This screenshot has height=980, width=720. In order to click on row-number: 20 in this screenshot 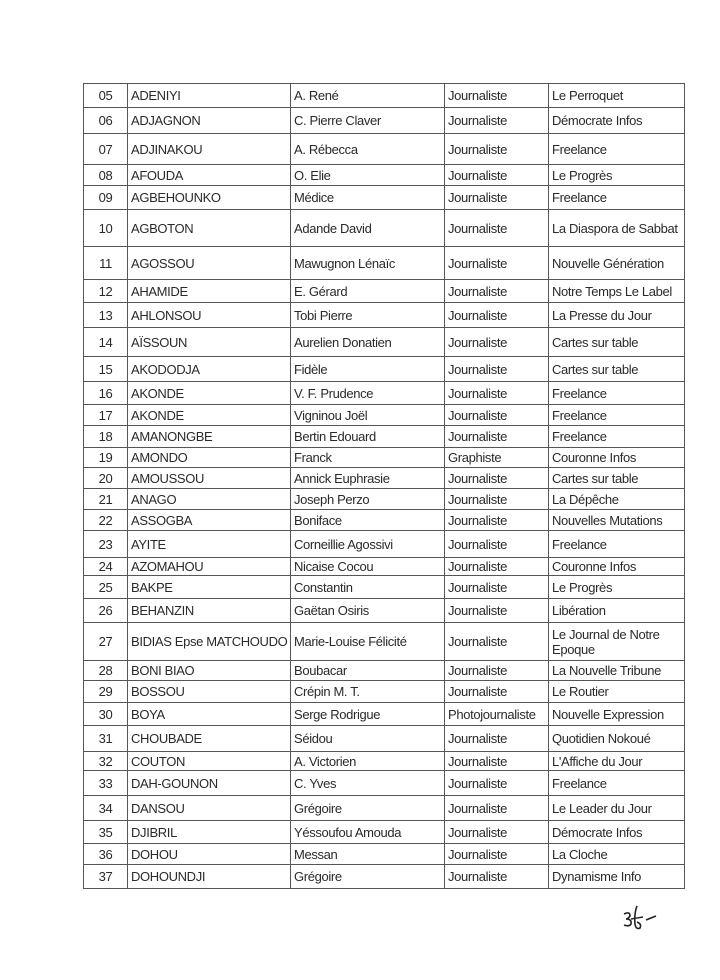, I will do `click(105, 478)`.